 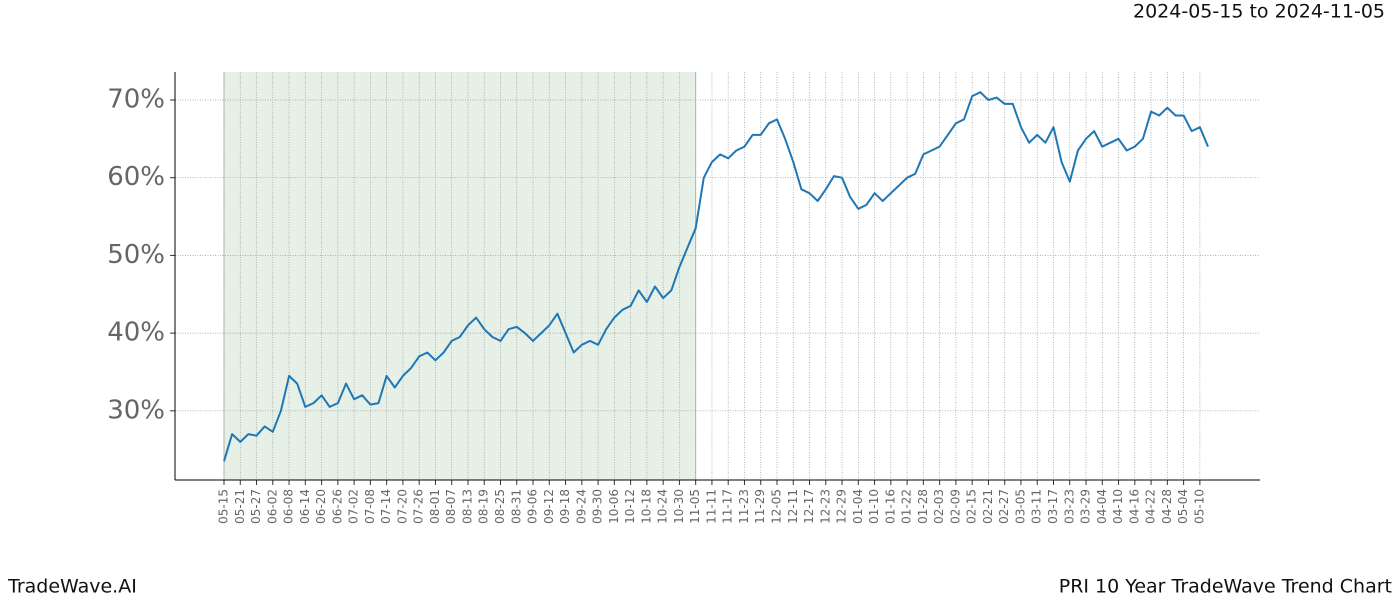 I want to click on x-tick-label: 08-07, so click(x=451, y=506).